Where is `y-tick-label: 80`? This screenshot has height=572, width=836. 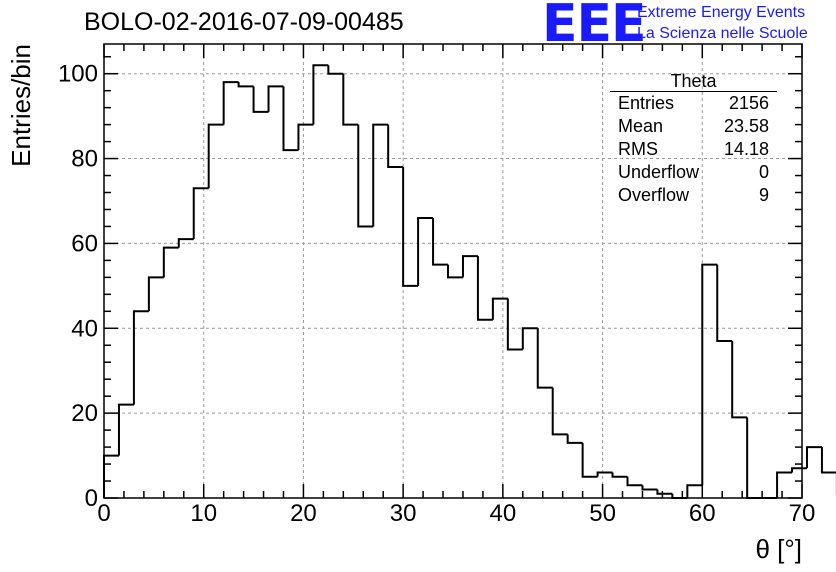
y-tick-label: 80 is located at coordinates (84, 159).